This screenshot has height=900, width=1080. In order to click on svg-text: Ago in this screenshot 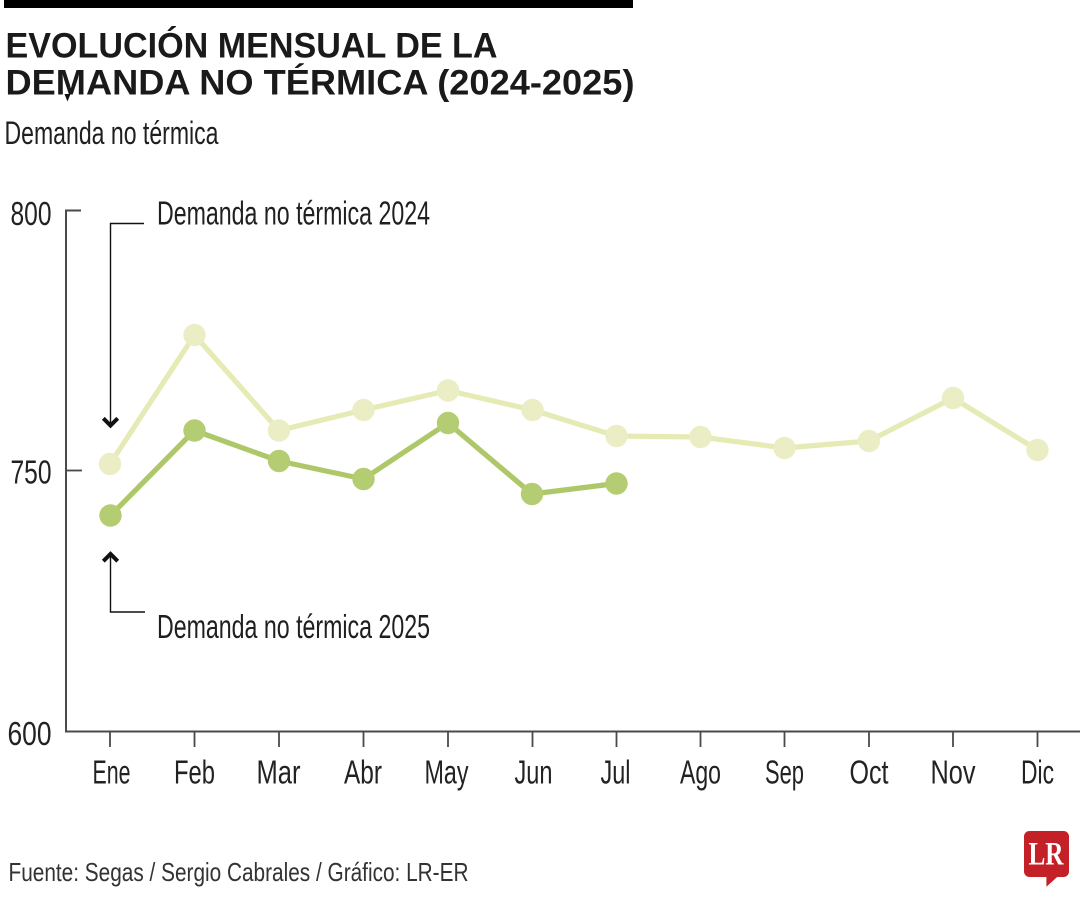, I will do `click(700, 772)`.